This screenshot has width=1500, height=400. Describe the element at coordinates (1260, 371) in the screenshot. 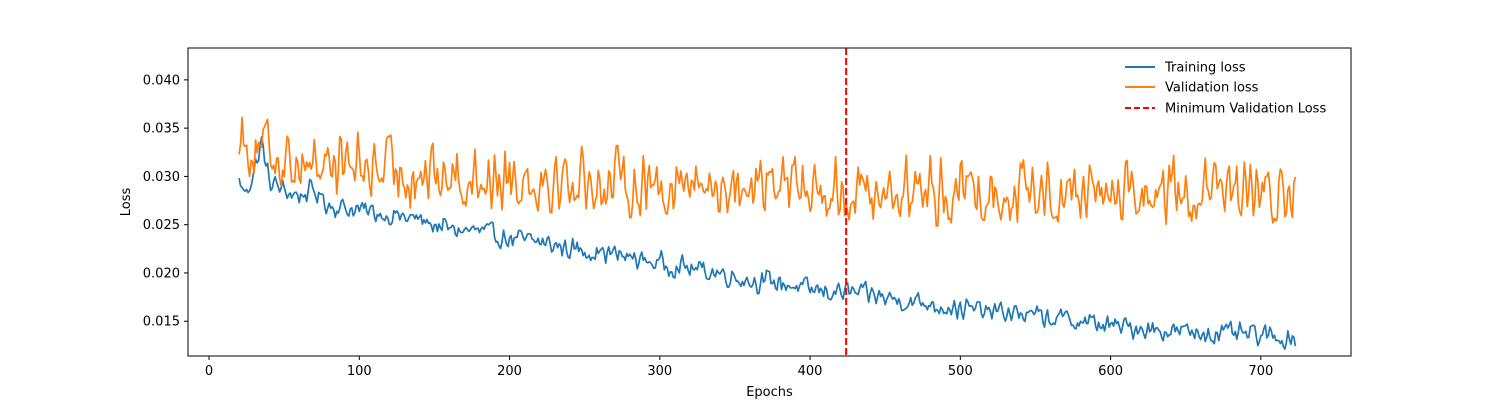

I see `x-tick-label: 700` at that location.